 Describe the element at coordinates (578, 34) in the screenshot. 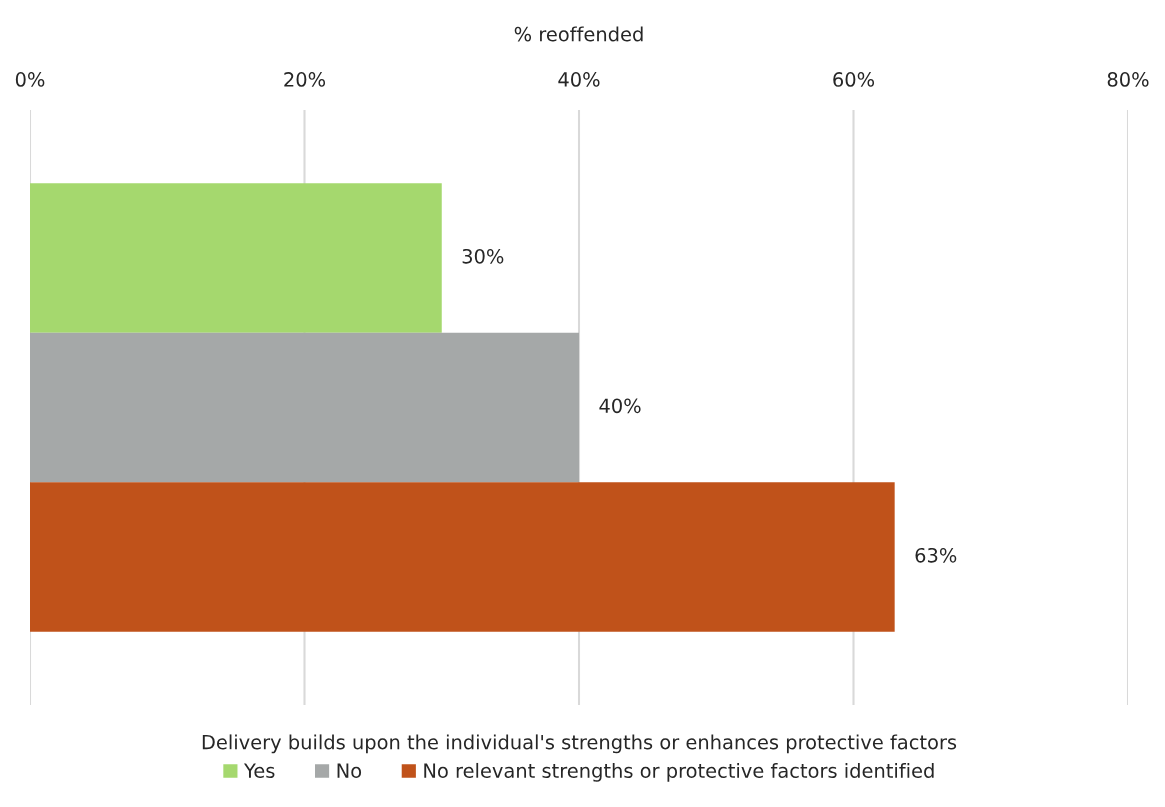

I see `x-axis-title: % reoffended` at that location.